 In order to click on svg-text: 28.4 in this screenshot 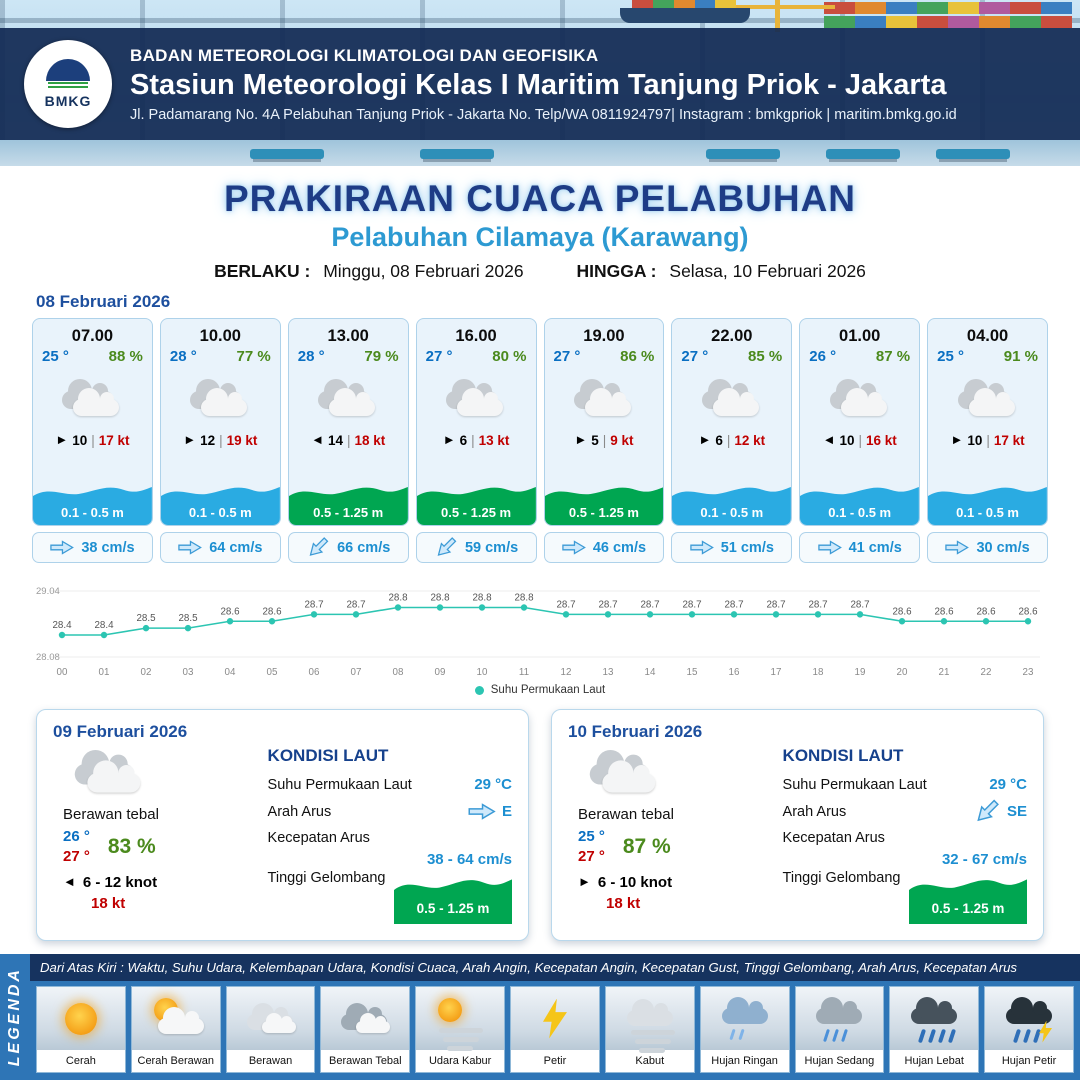, I will do `click(62, 625)`.